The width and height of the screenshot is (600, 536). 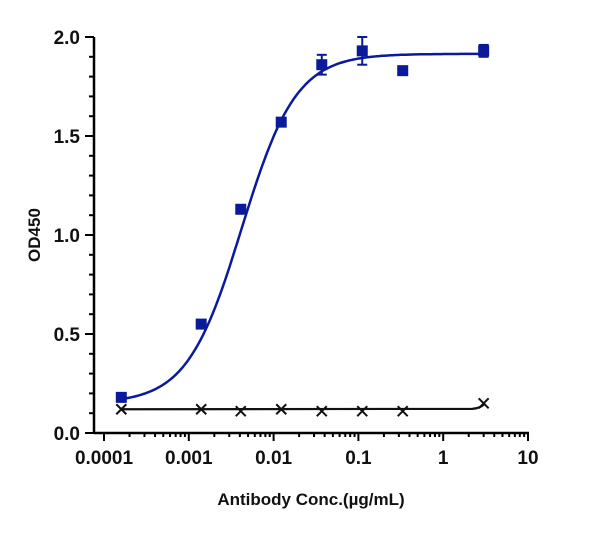 I want to click on y-axis-label: OD450, so click(x=34, y=235).